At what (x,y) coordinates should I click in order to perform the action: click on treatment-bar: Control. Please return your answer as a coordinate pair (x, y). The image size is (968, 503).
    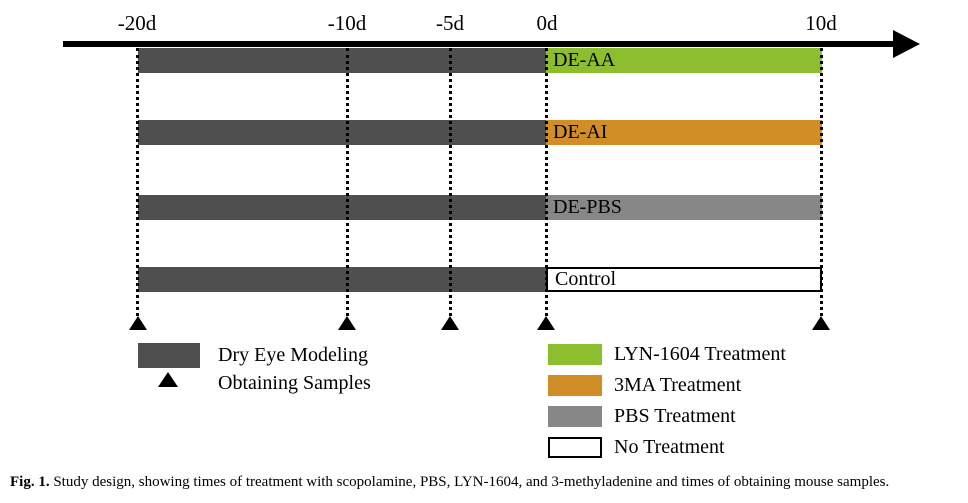
    Looking at the image, I should click on (684, 279).